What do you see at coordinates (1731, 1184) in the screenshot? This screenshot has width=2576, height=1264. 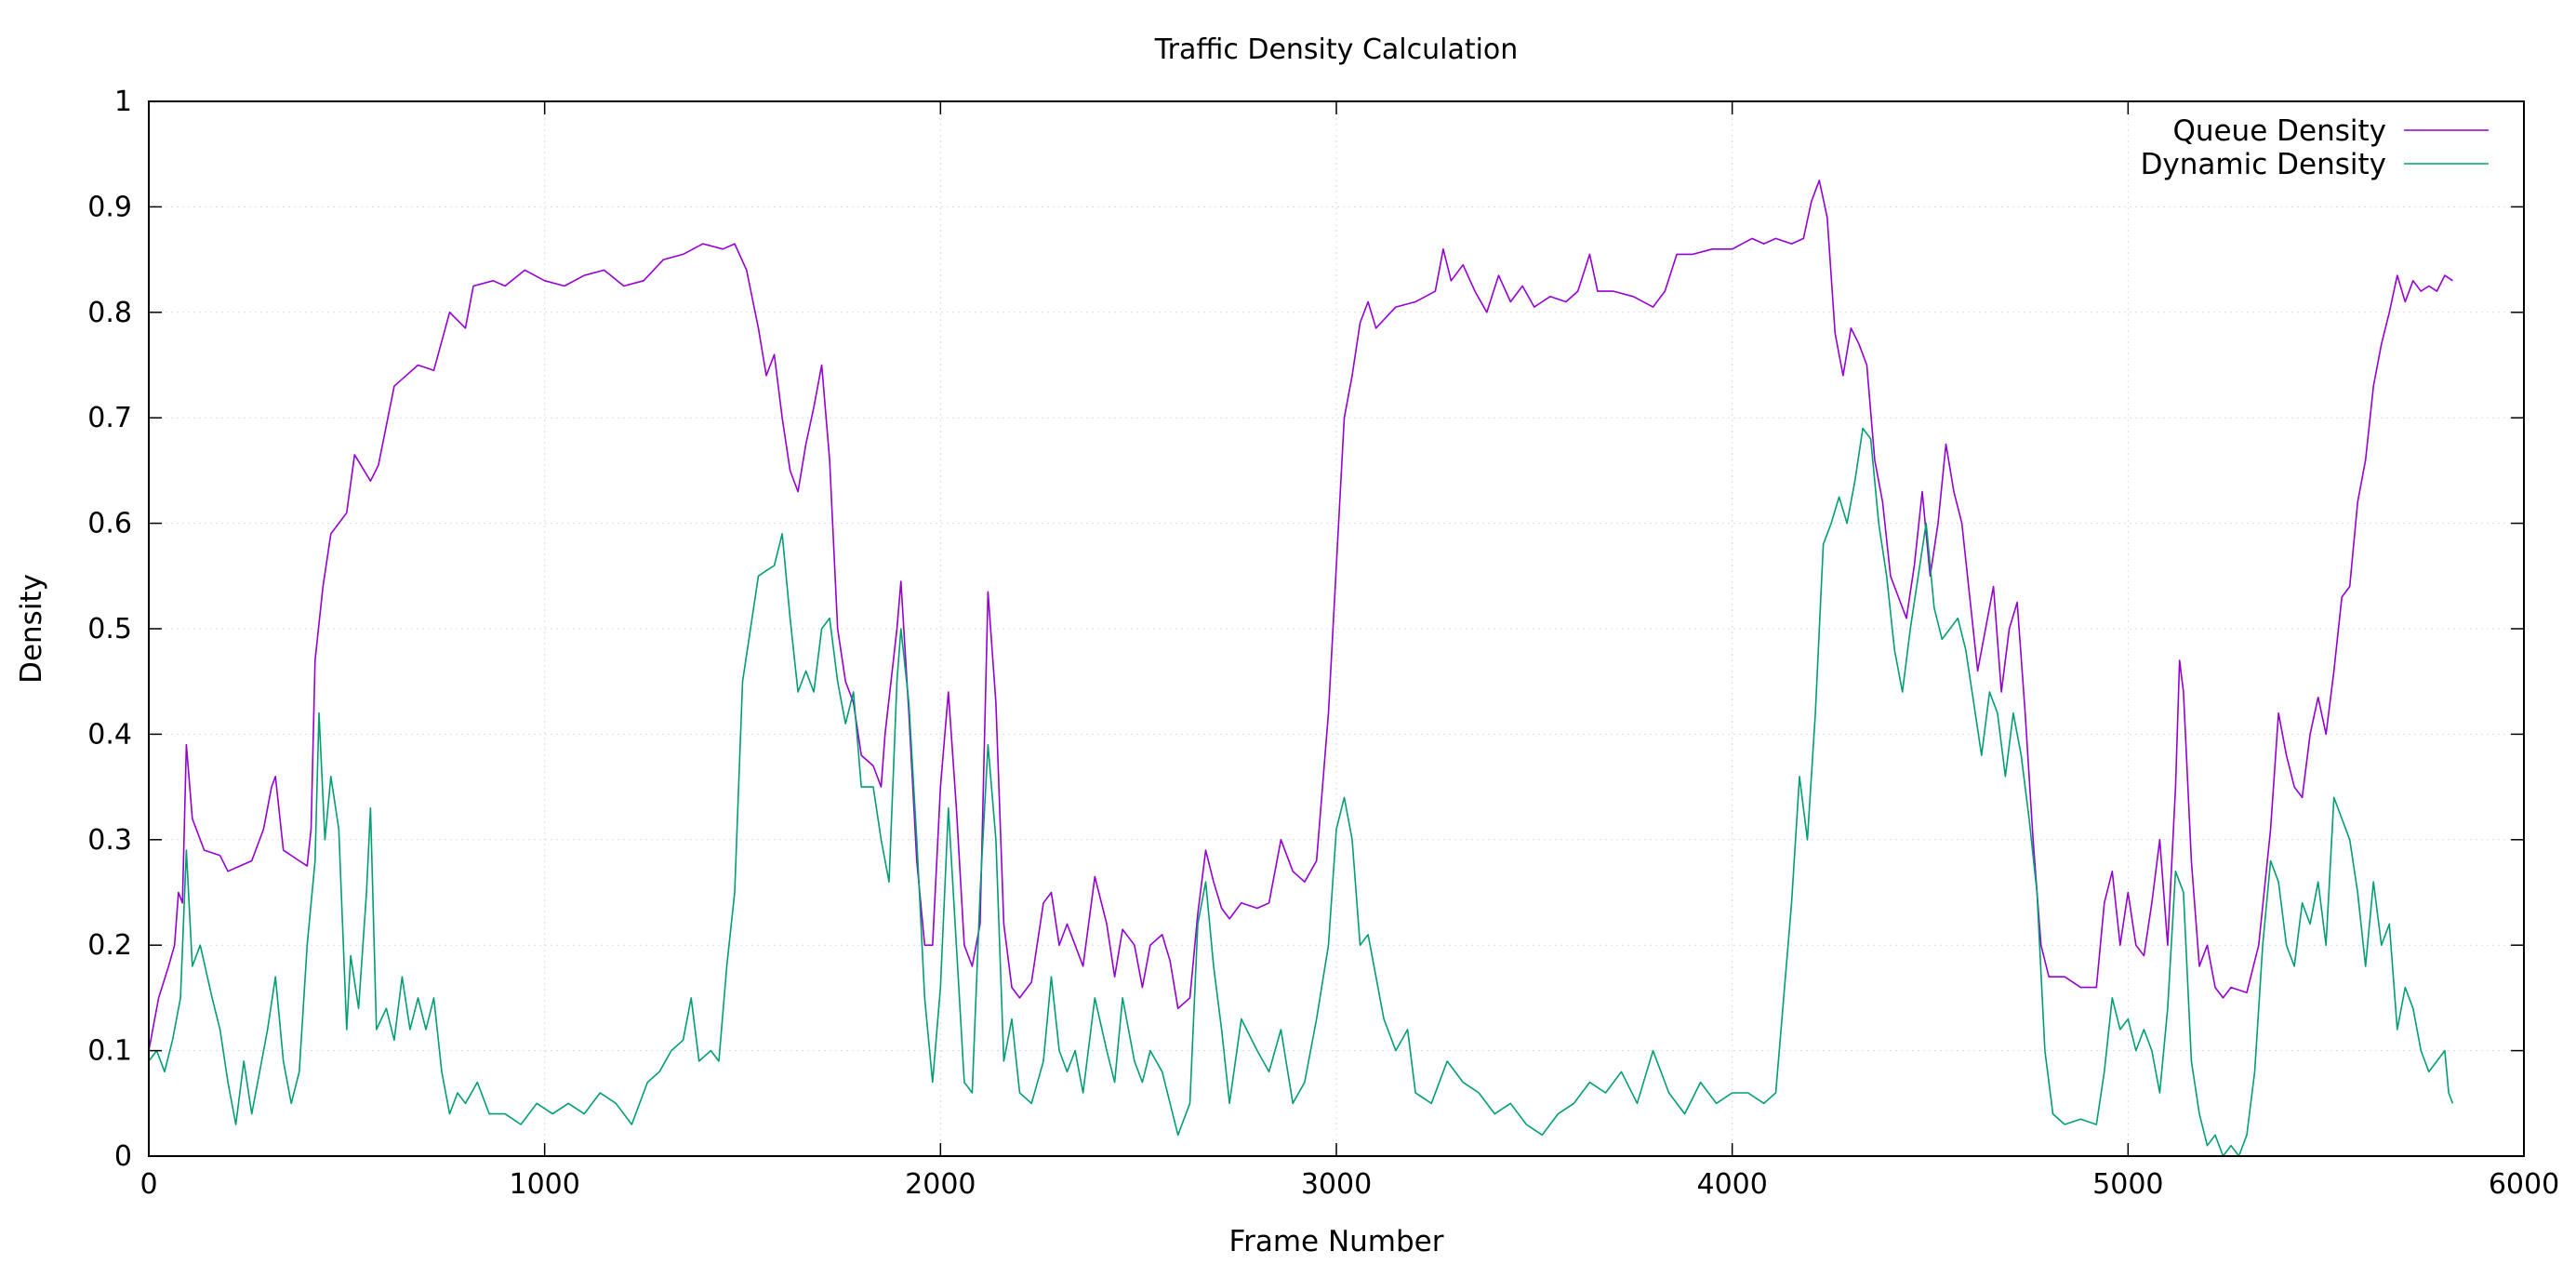 I see `x-tick-label: 4000` at bounding box center [1731, 1184].